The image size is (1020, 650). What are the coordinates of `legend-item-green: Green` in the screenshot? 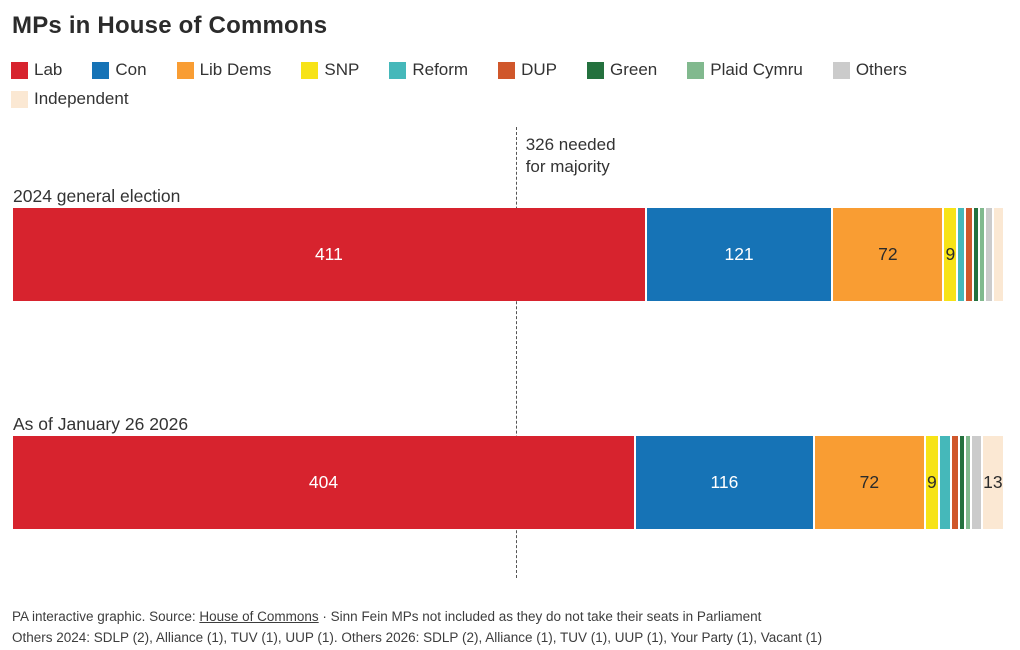 It's located at (622, 70).